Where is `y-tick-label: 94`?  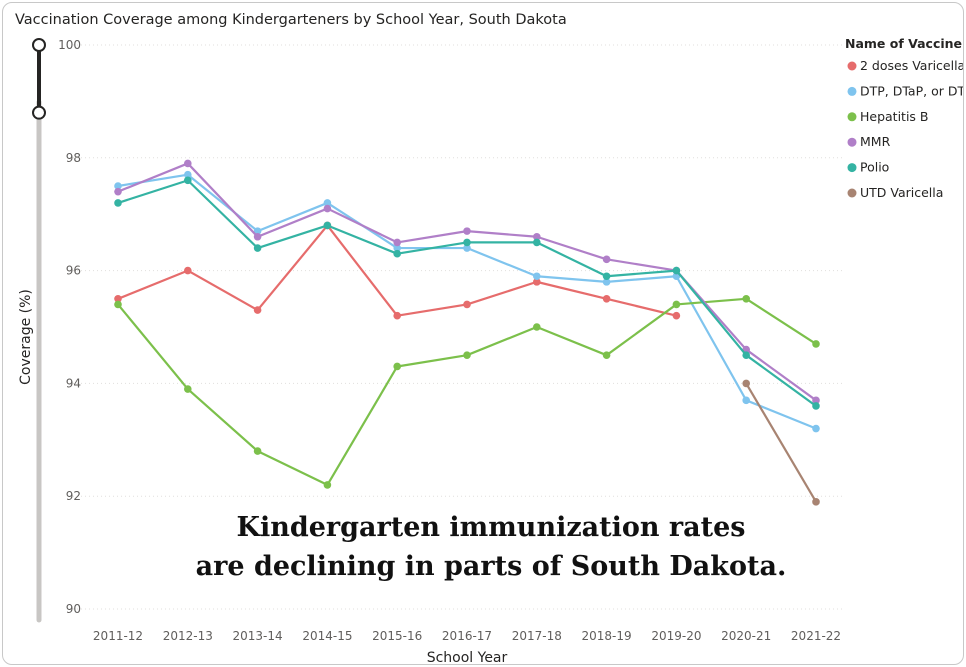
y-tick-label: 94 is located at coordinates (73, 383).